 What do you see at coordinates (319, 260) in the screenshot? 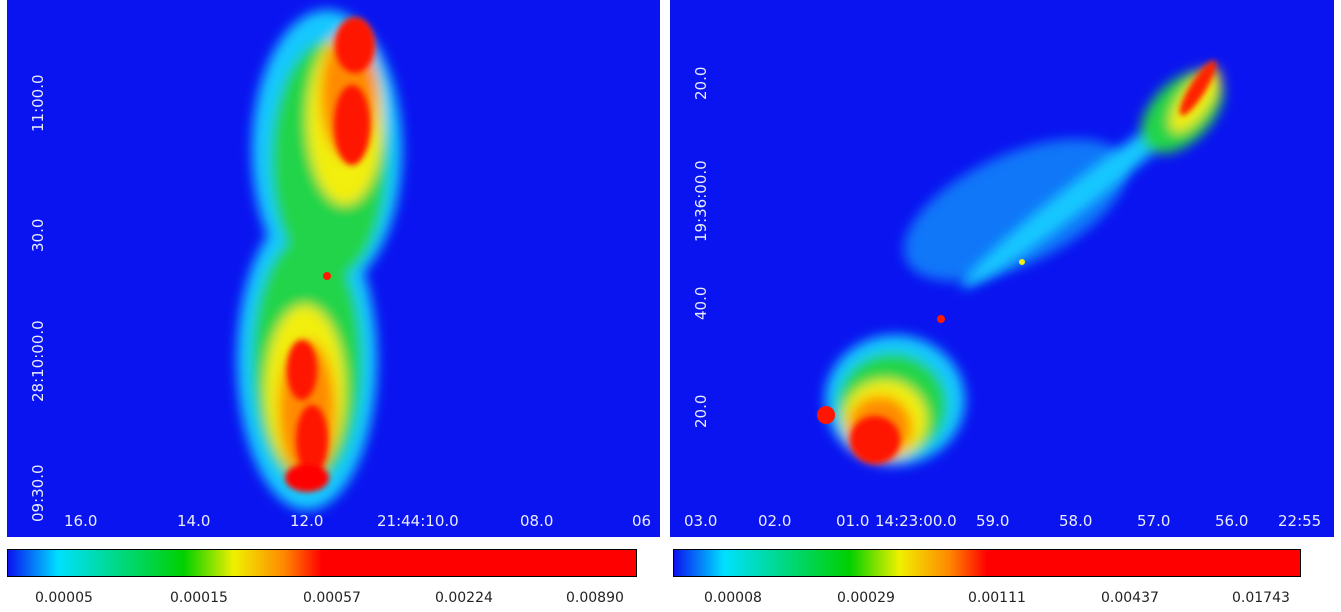
I see `left-radio-map` at bounding box center [319, 260].